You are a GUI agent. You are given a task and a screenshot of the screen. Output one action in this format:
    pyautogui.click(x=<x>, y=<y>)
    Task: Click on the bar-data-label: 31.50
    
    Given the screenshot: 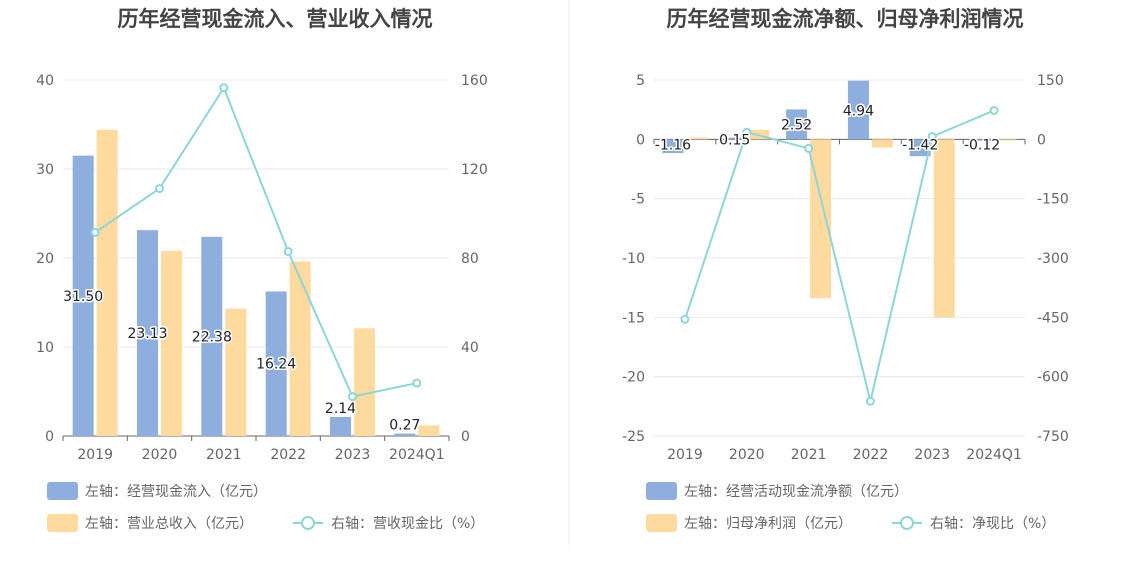 What is the action you would take?
    pyautogui.click(x=83, y=297)
    